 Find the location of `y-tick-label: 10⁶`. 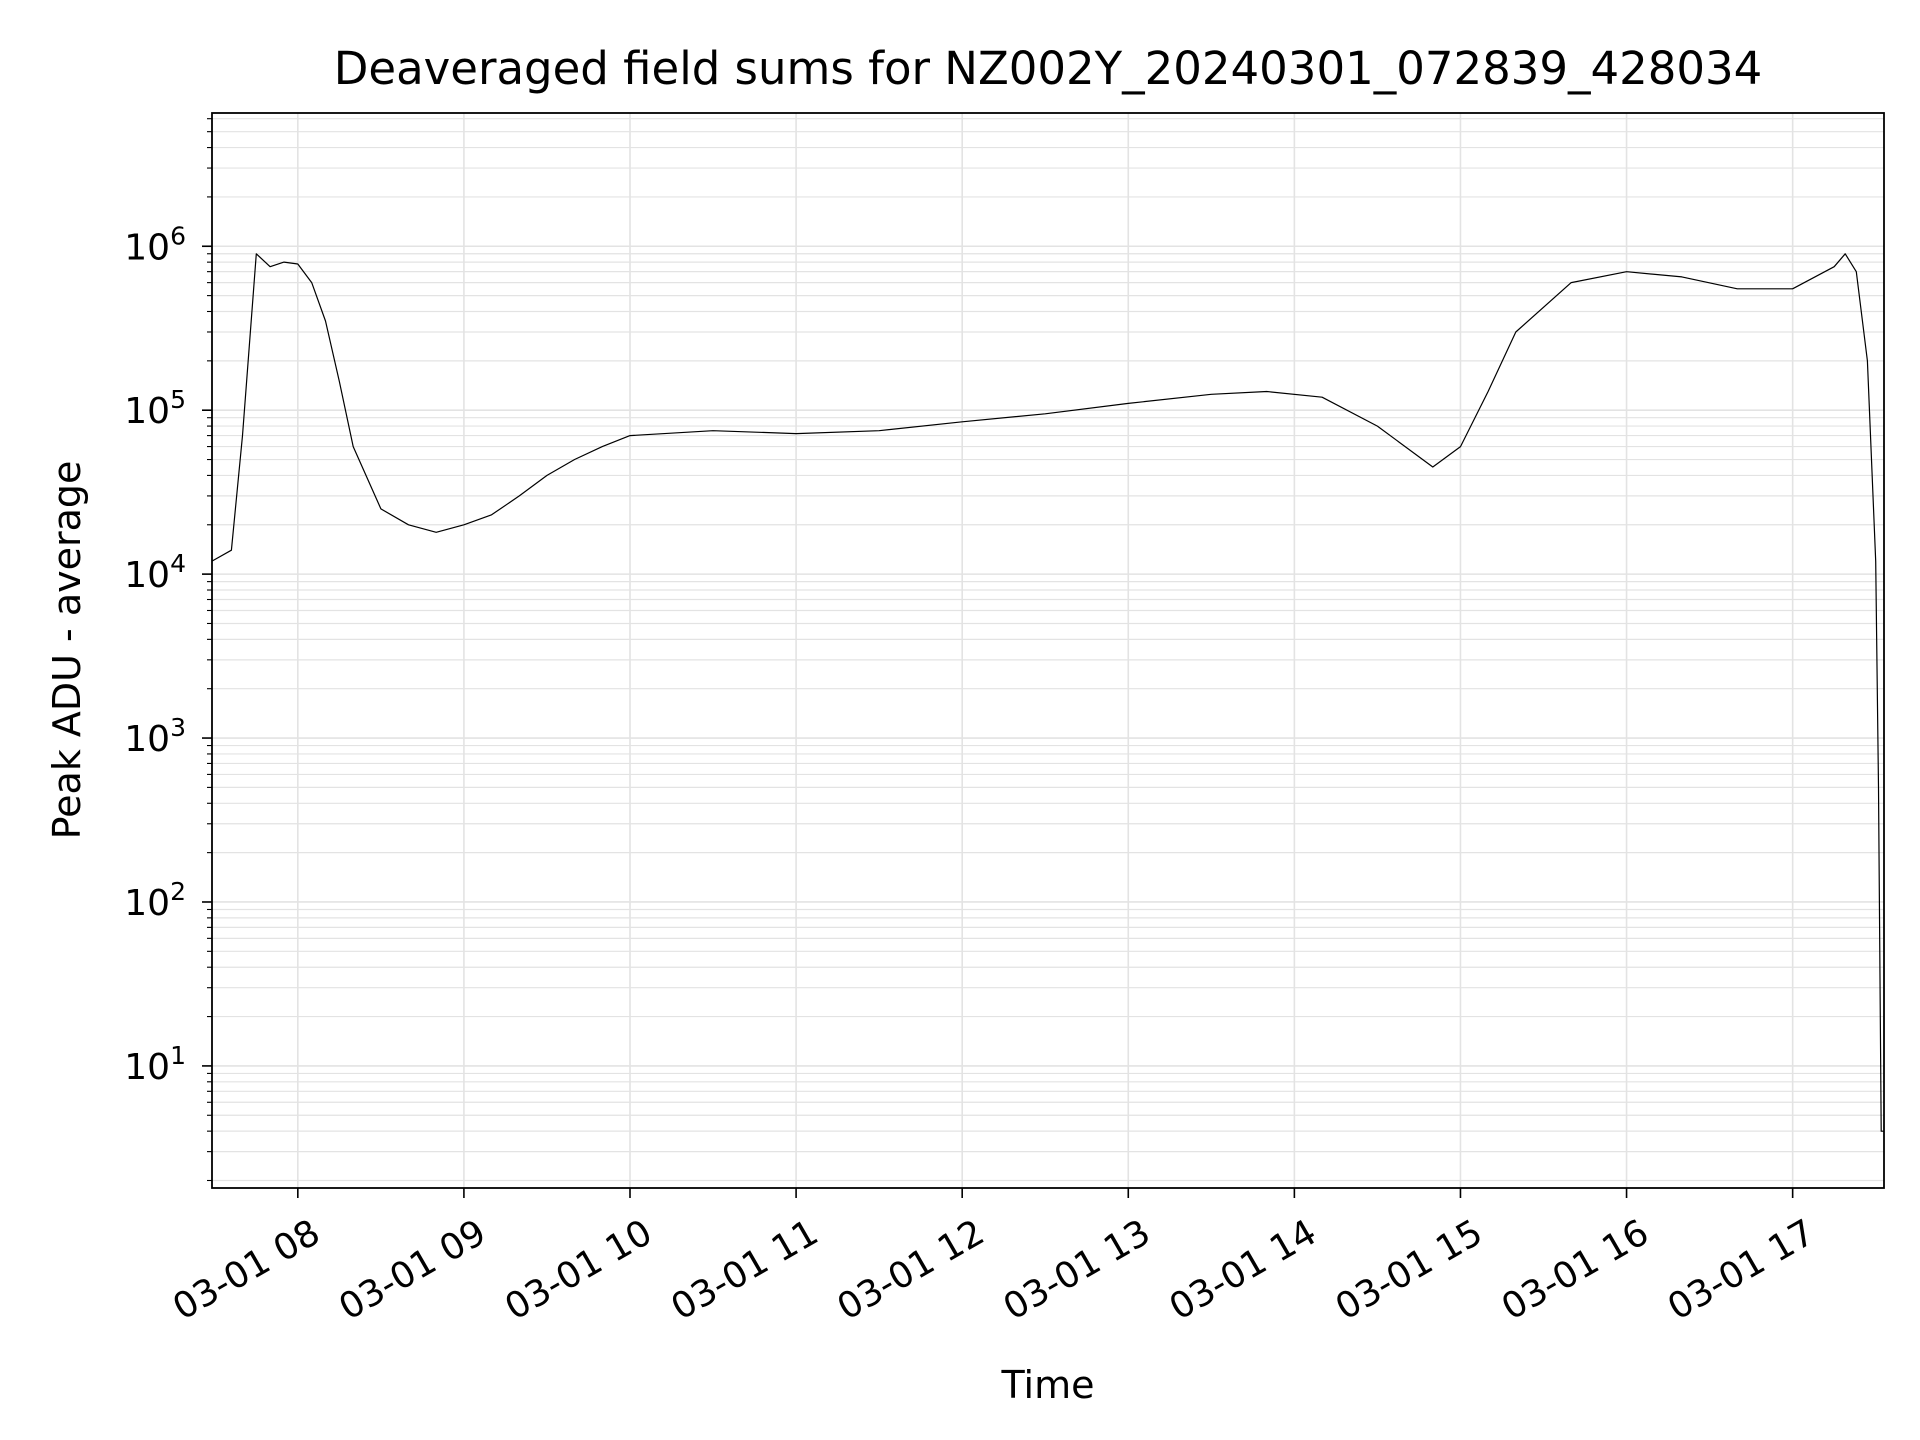

y-tick-label: 10⁶ is located at coordinates (155, 244).